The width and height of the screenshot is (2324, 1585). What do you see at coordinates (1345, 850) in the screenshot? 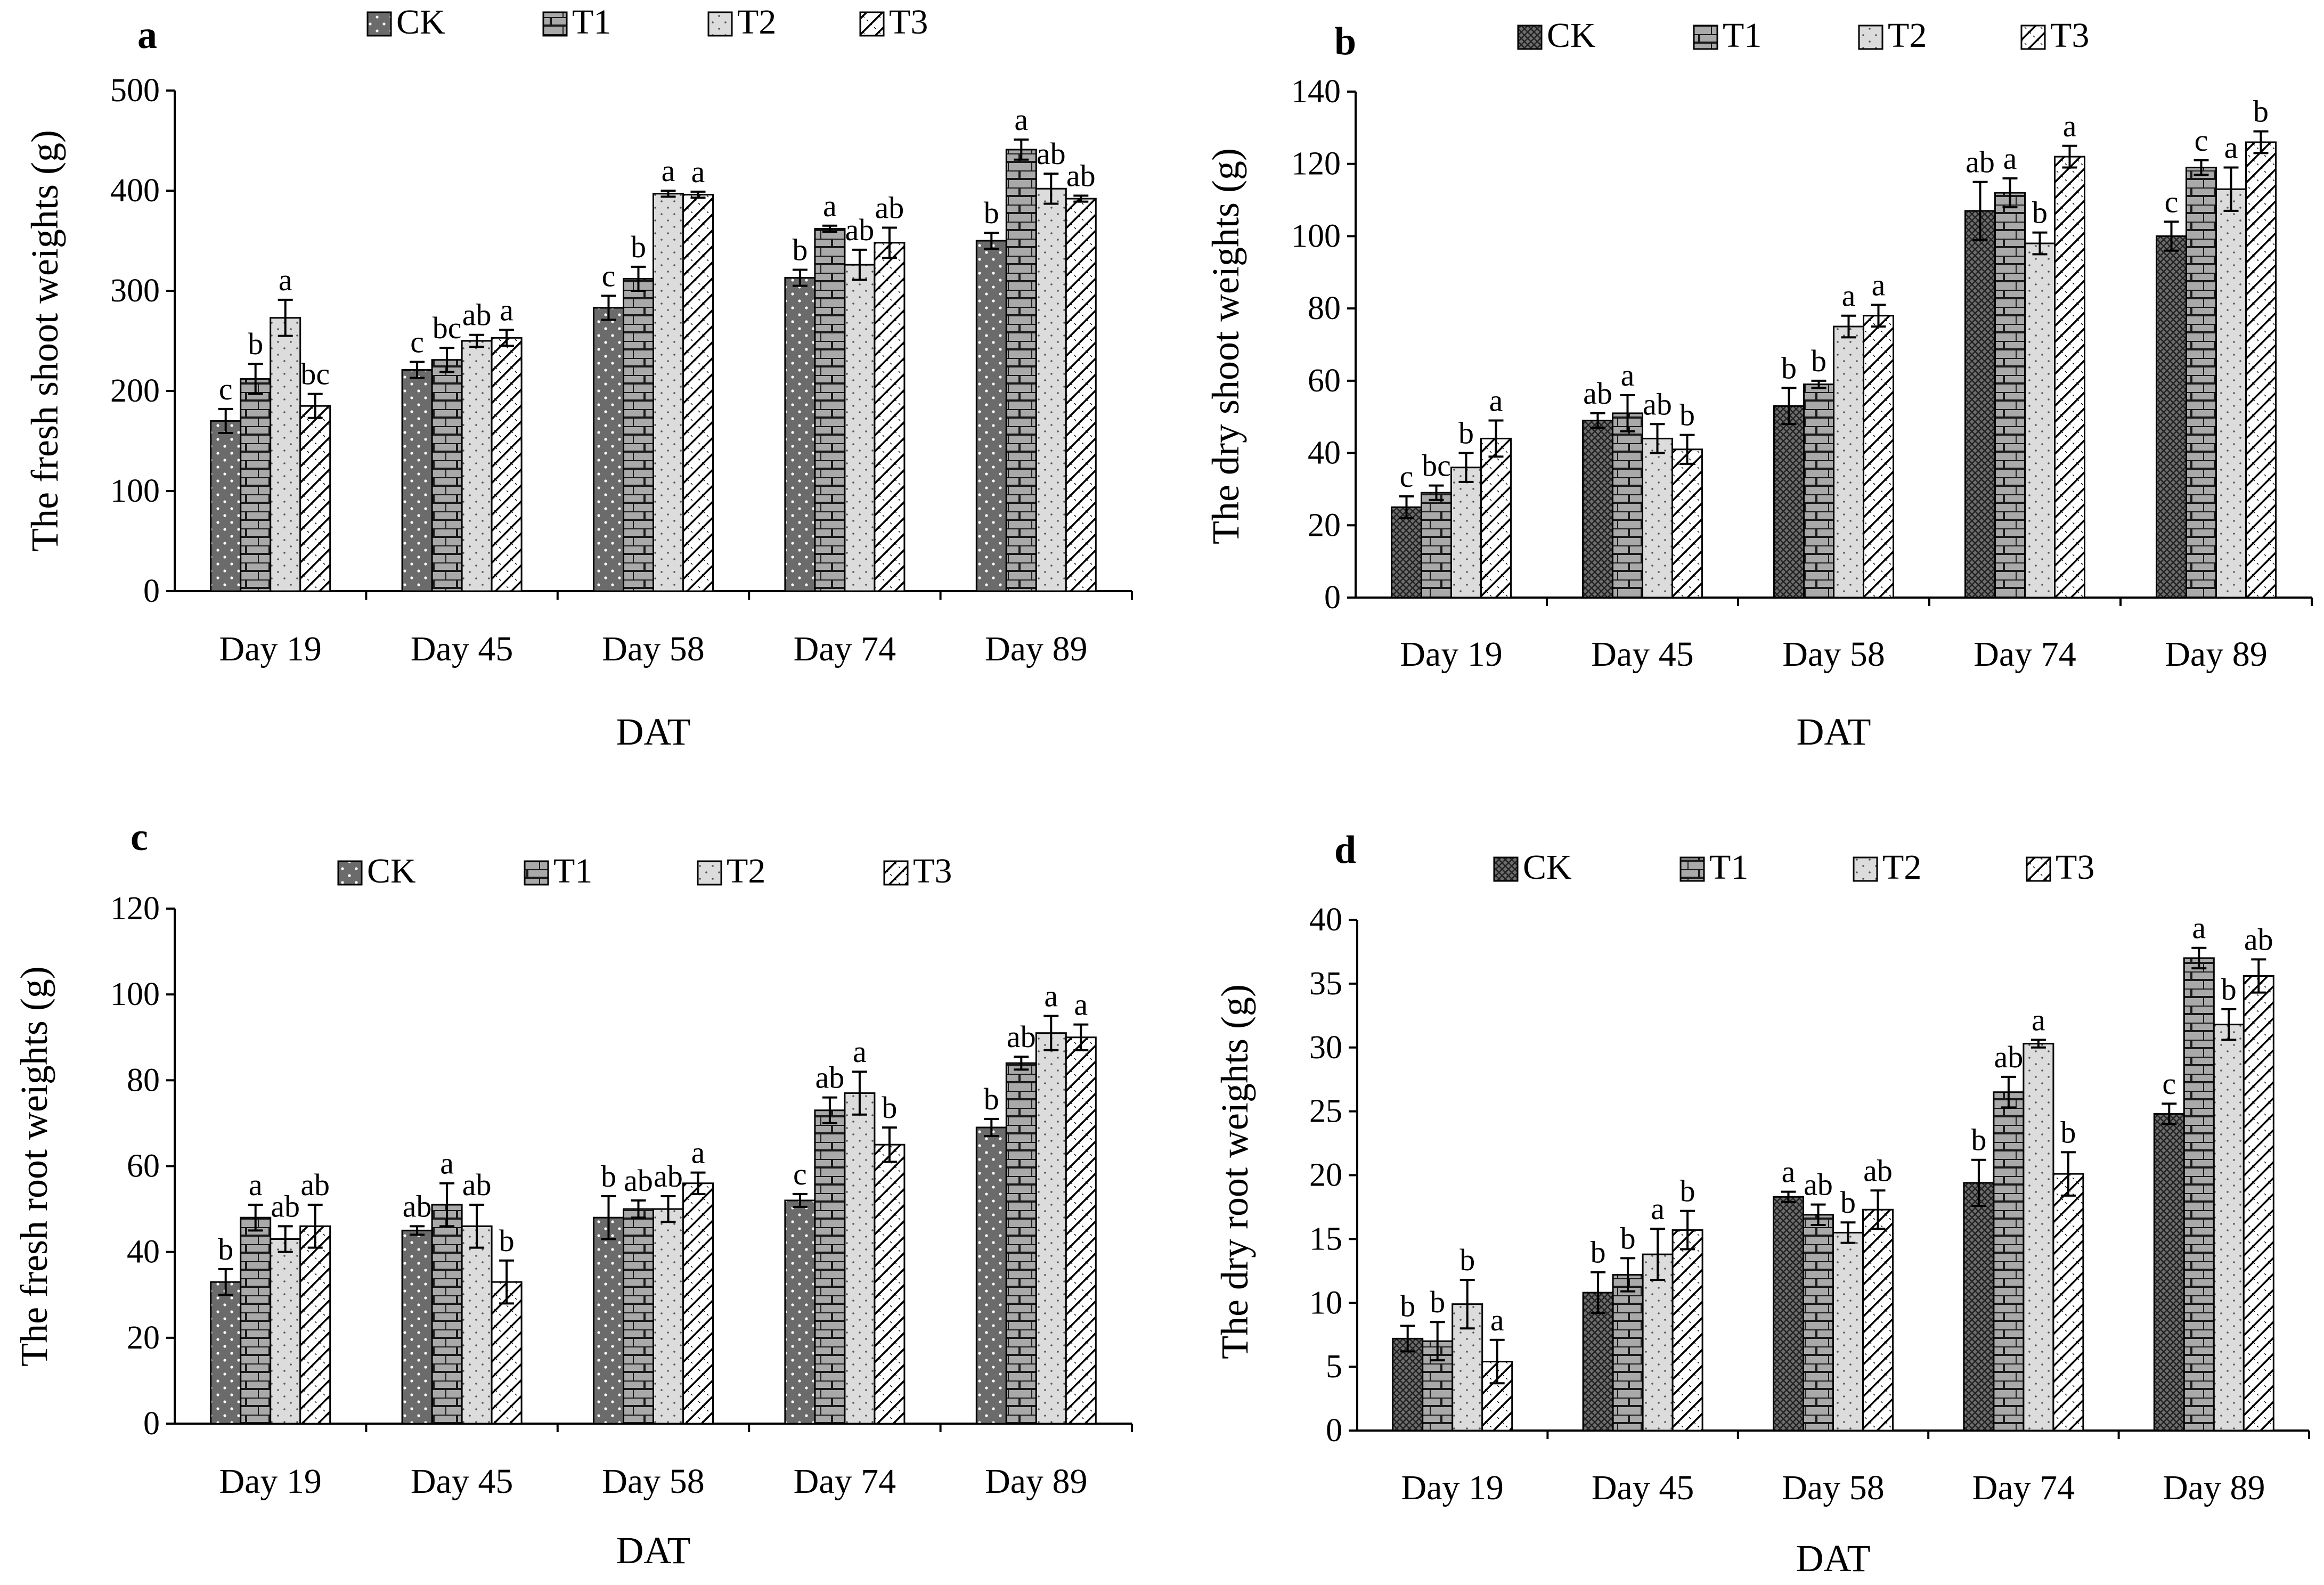
I see `panel-letter: d` at bounding box center [1345, 850].